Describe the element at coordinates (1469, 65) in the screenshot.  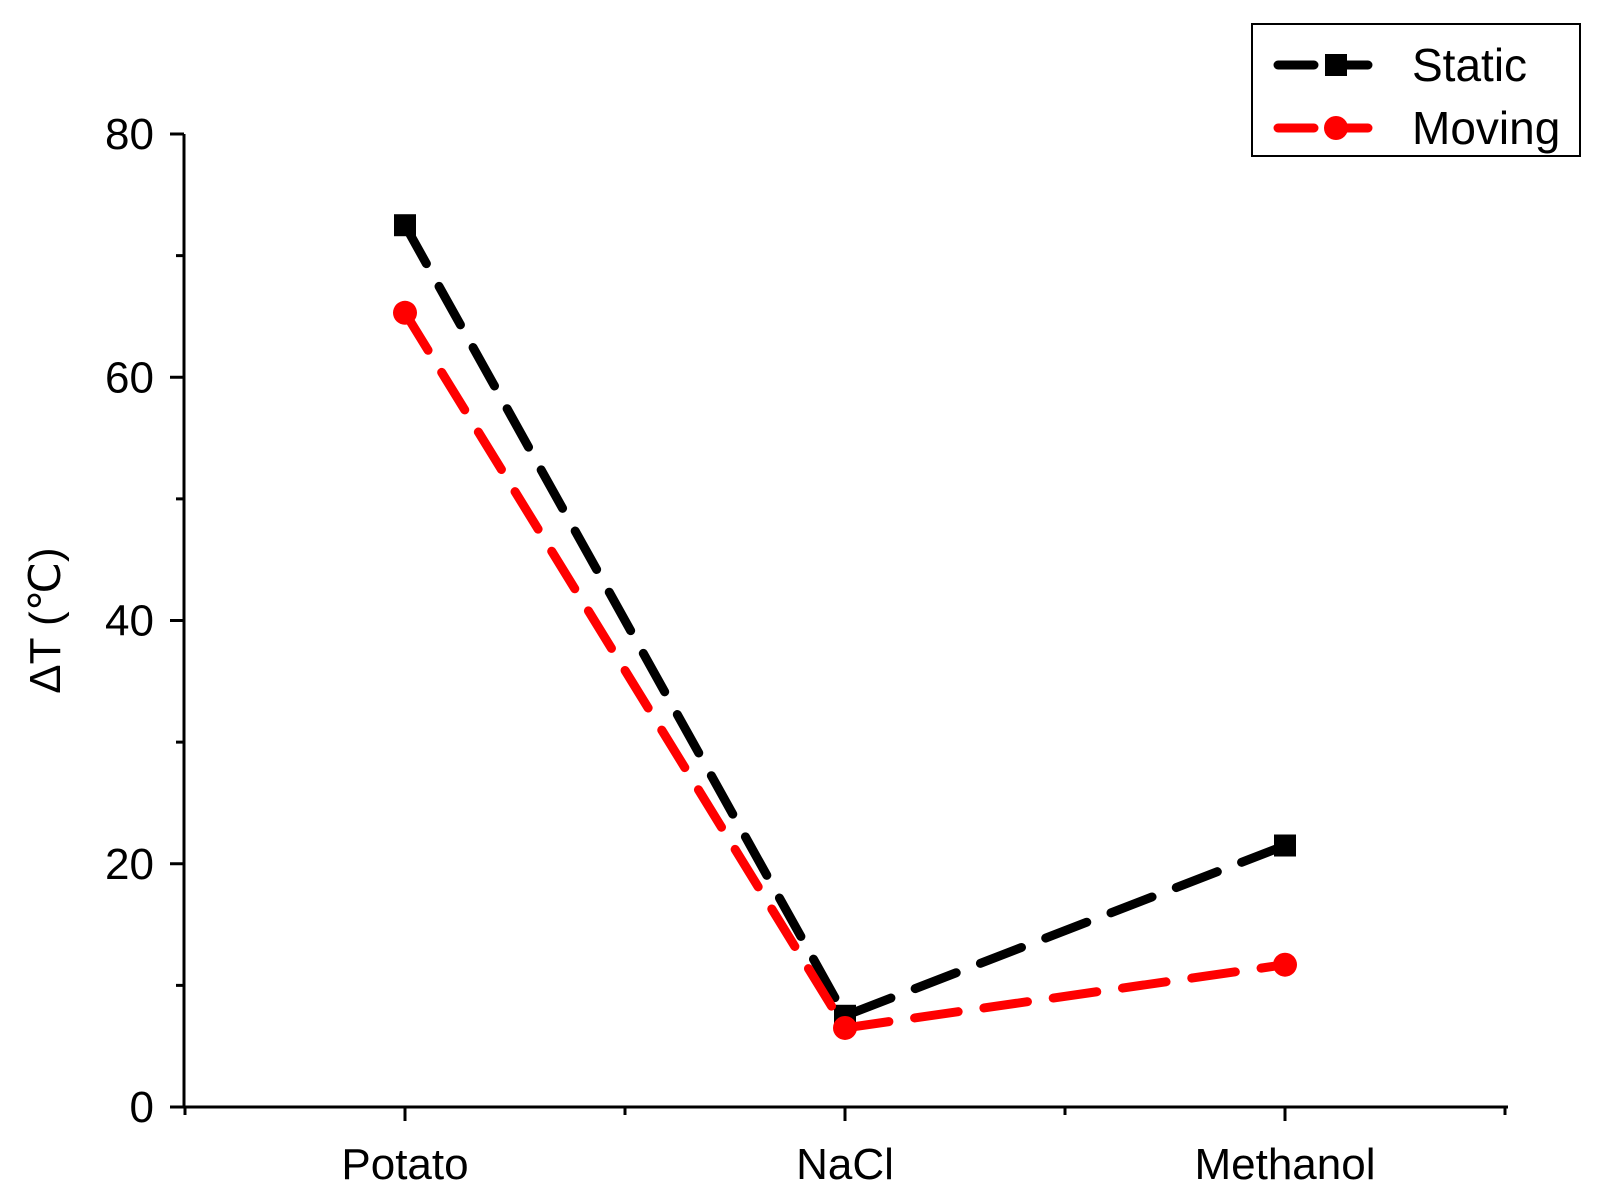
I see `legend-label-static: Static` at that location.